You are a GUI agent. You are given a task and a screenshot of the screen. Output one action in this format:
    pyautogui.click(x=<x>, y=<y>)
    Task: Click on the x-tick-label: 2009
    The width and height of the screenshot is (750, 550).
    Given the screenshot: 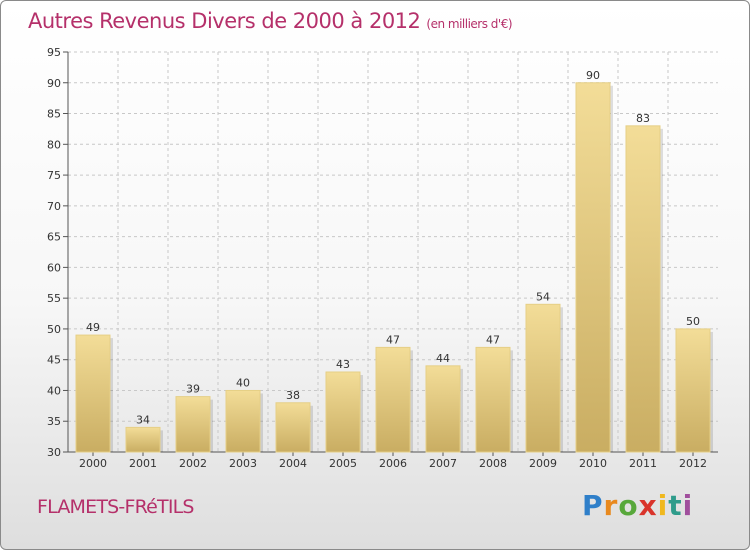 What is the action you would take?
    pyautogui.click(x=543, y=463)
    